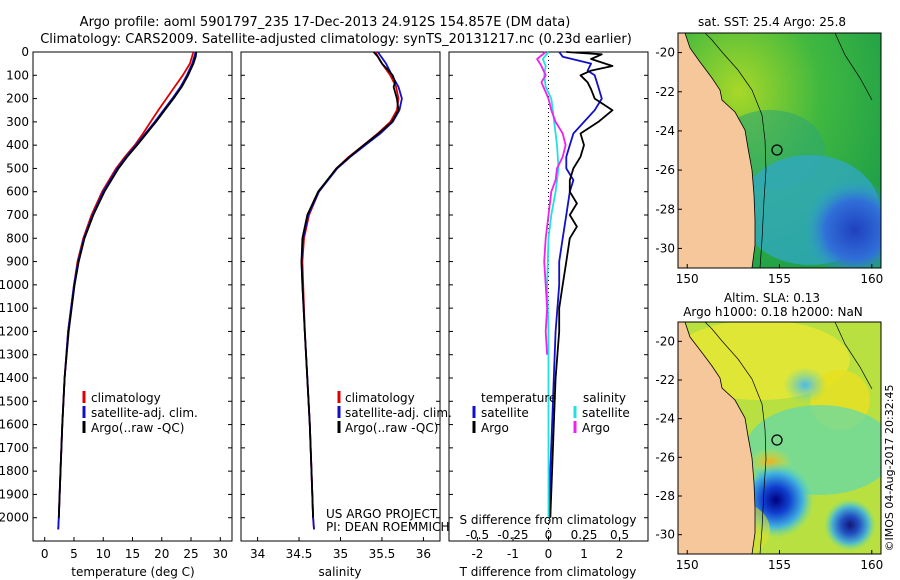 This screenshot has height=580, width=900. What do you see at coordinates (339, 572) in the screenshot?
I see `salinity-xlabel: salinity` at bounding box center [339, 572].